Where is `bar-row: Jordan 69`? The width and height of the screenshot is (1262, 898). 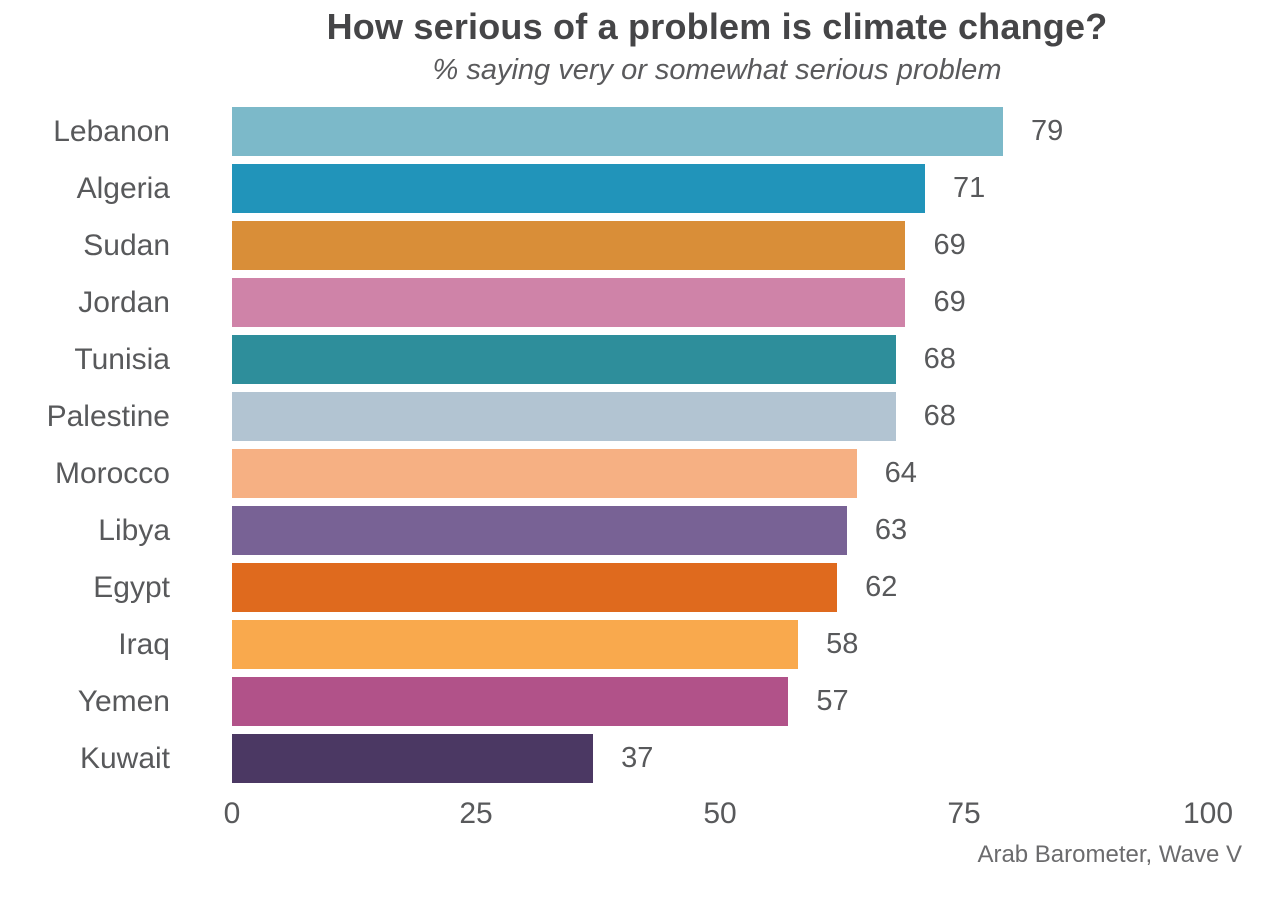 bar-row: Jordan 69 is located at coordinates (631, 302).